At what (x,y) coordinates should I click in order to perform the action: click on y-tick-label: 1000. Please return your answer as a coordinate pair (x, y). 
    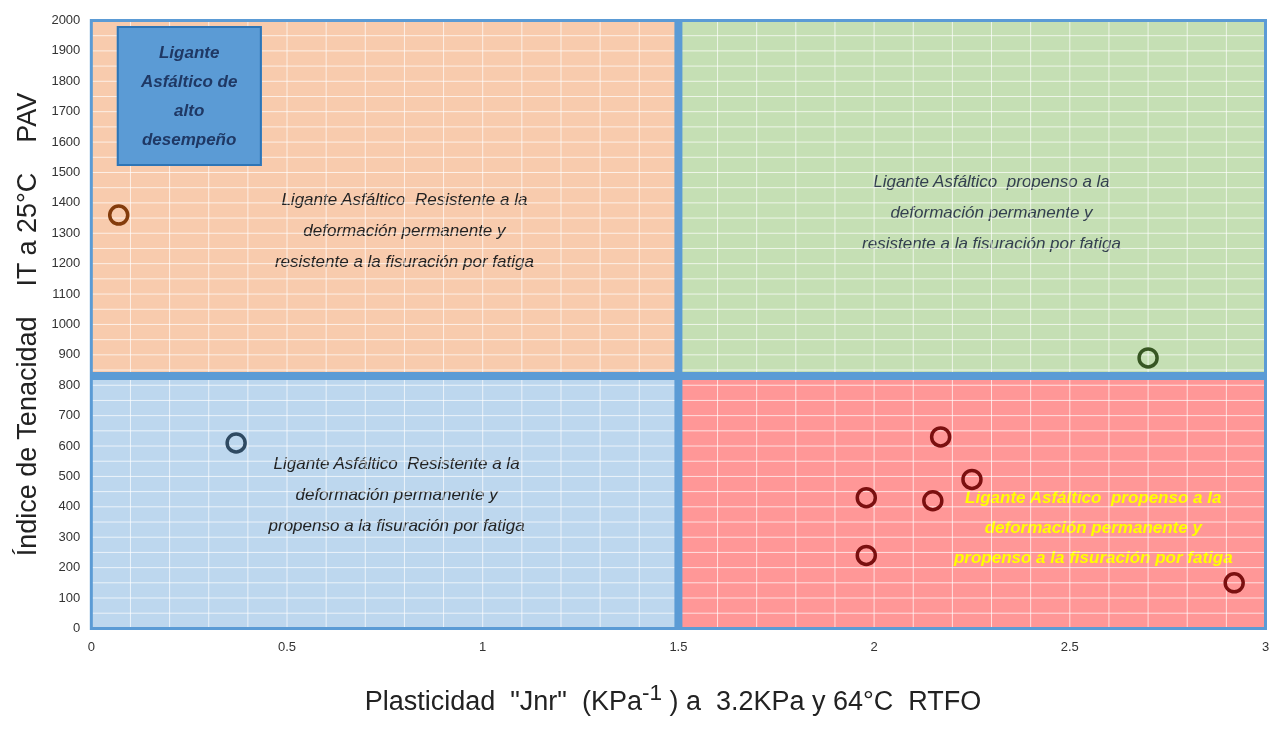
    Looking at the image, I should click on (66, 324).